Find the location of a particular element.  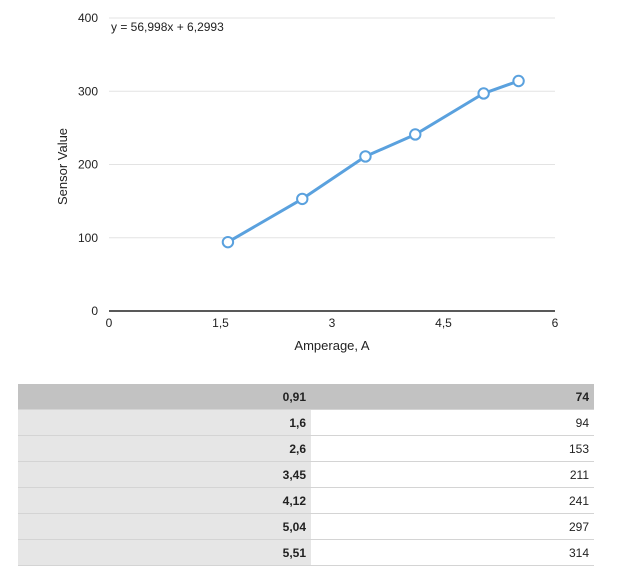

table-row: 4,12 241 is located at coordinates (306, 500).